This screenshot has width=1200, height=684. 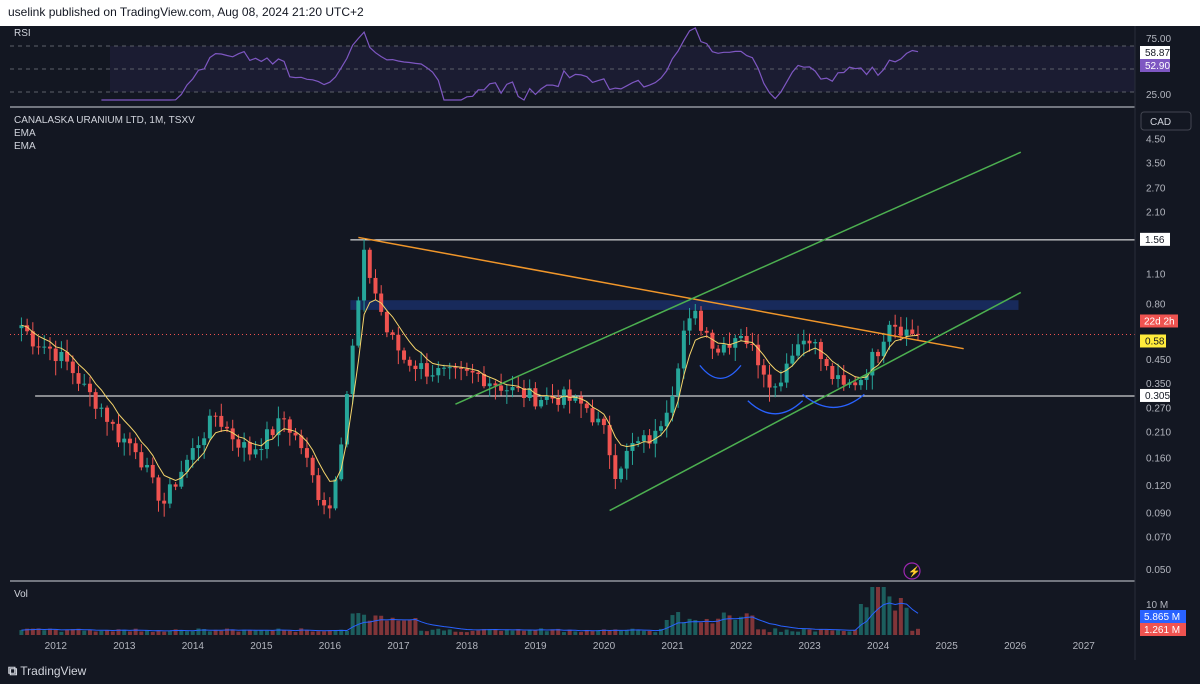 I want to click on lightning-icon, so click(x=912, y=571).